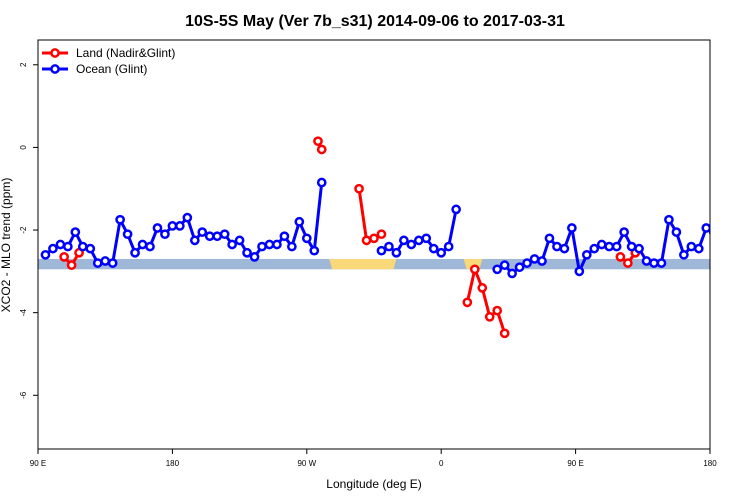 This screenshot has width=750, height=500. Describe the element at coordinates (23, 313) in the screenshot. I see `y-tick-label: -4` at that location.